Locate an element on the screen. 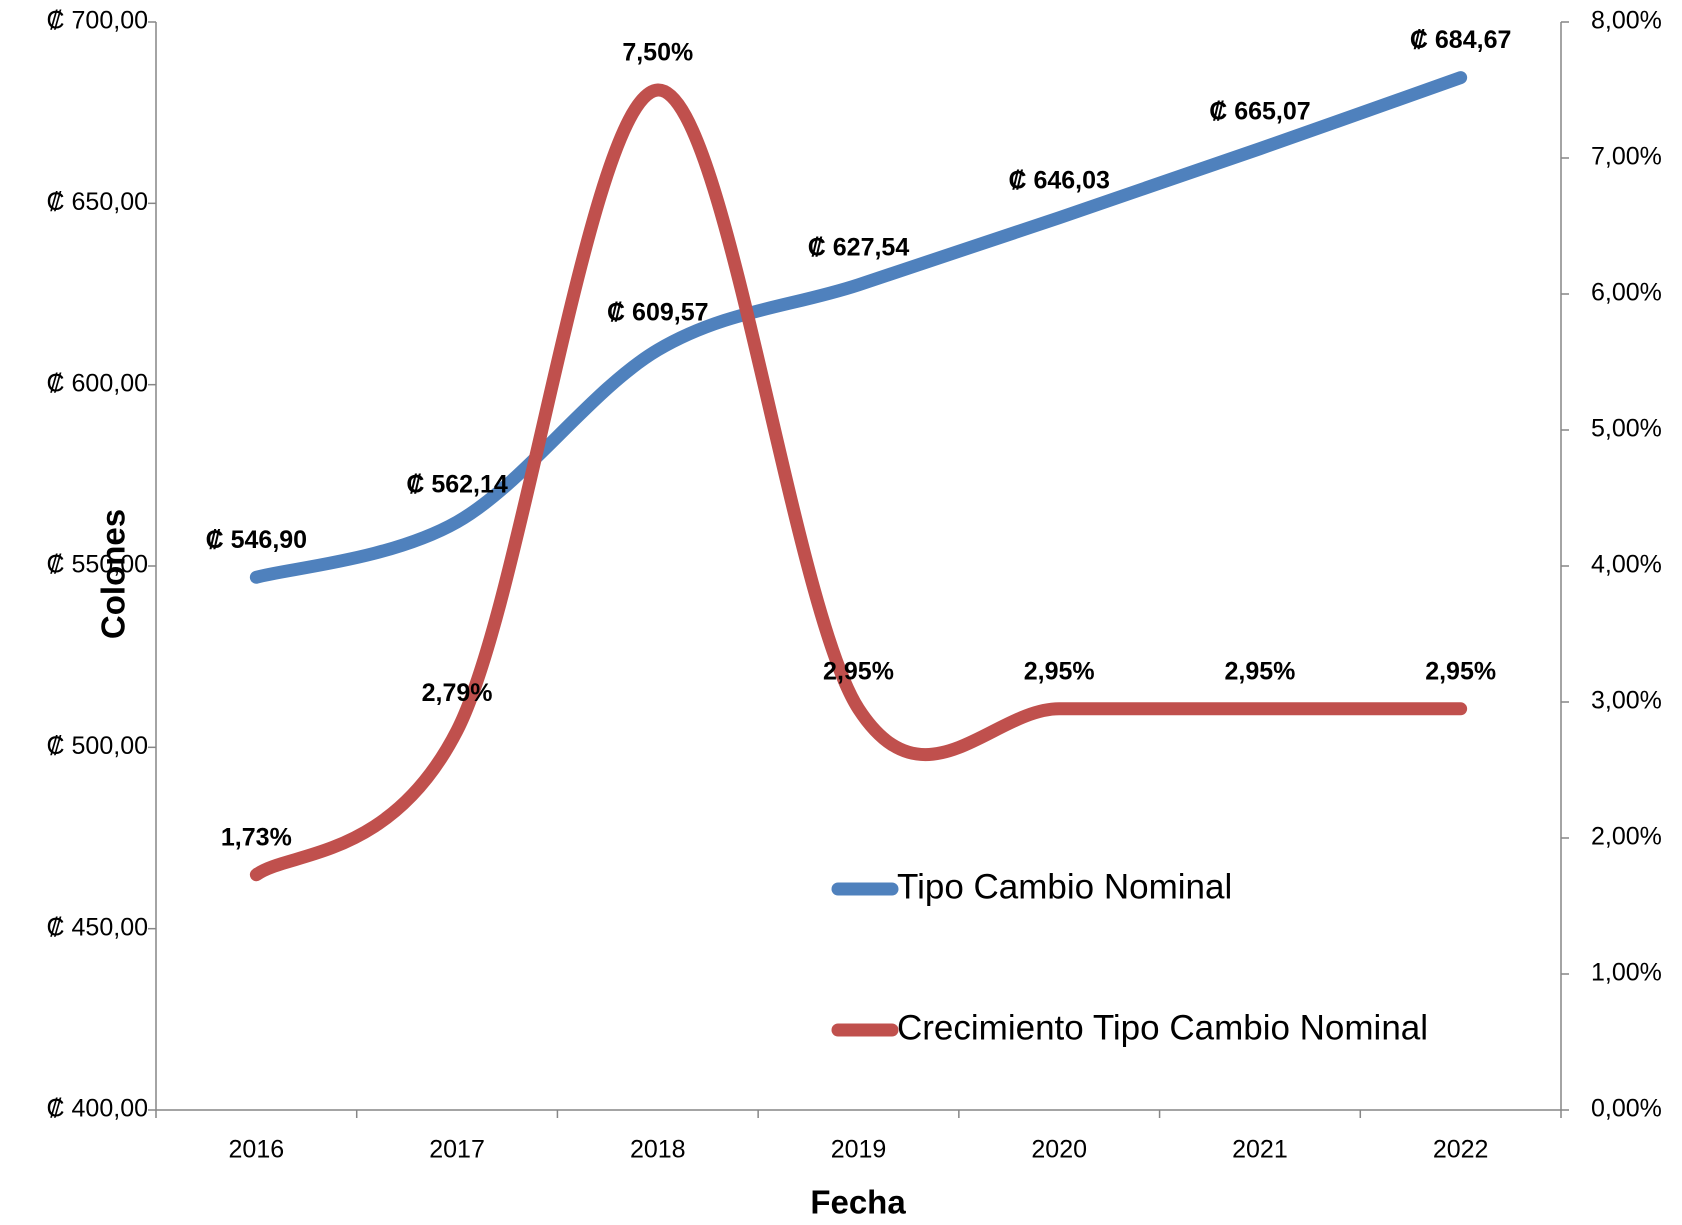 Image resolution: width=1682 pixels, height=1225 pixels. y2-tick-label: 5,00% is located at coordinates (1626, 429).